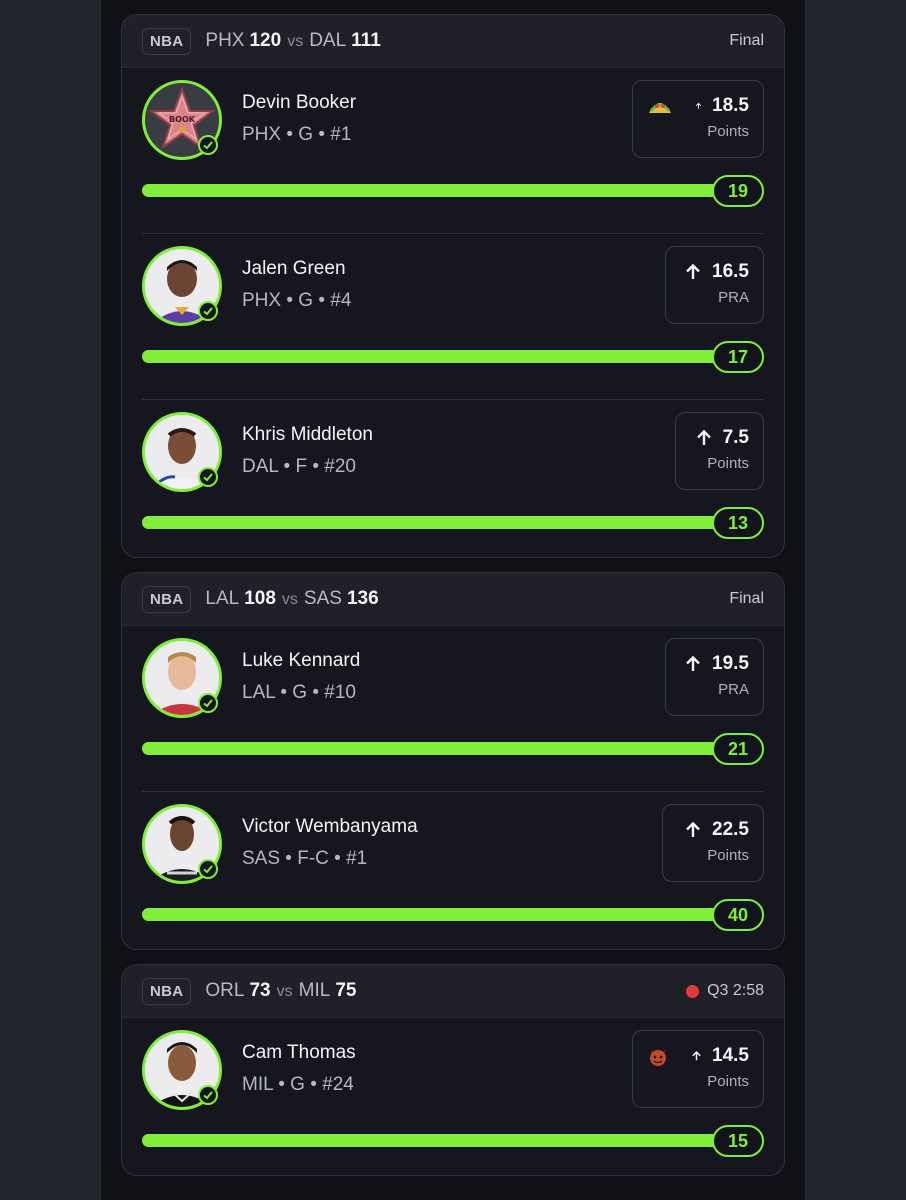 This screenshot has height=1200, width=906. I want to click on line-value: 14.5, so click(730, 1055).